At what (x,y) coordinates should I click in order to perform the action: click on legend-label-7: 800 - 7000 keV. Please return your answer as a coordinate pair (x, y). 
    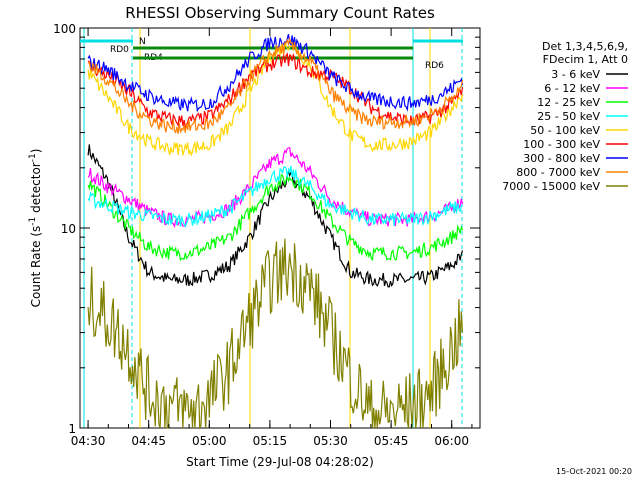
    Looking at the image, I should click on (558, 172).